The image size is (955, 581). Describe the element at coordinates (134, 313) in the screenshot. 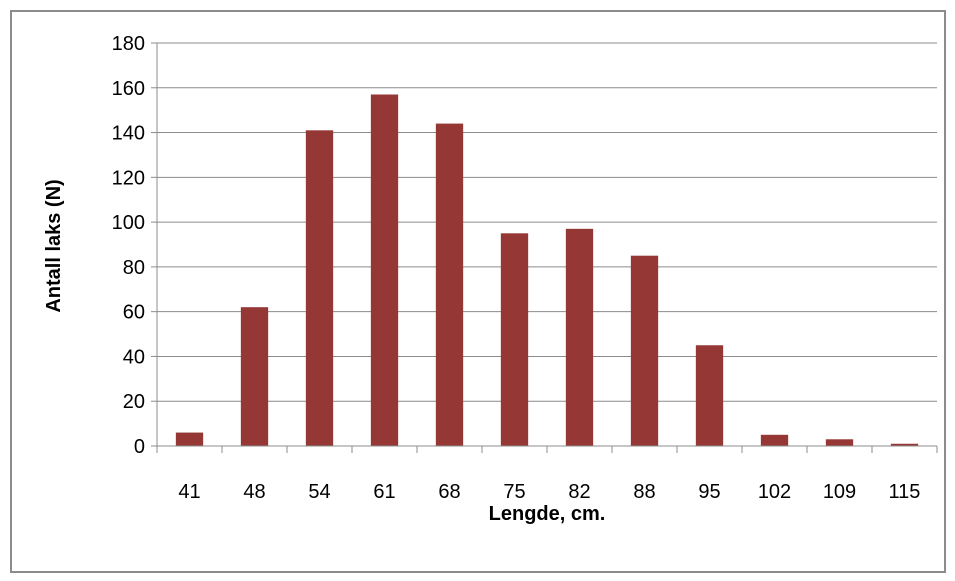

I see `y-tick-label: 60` at that location.